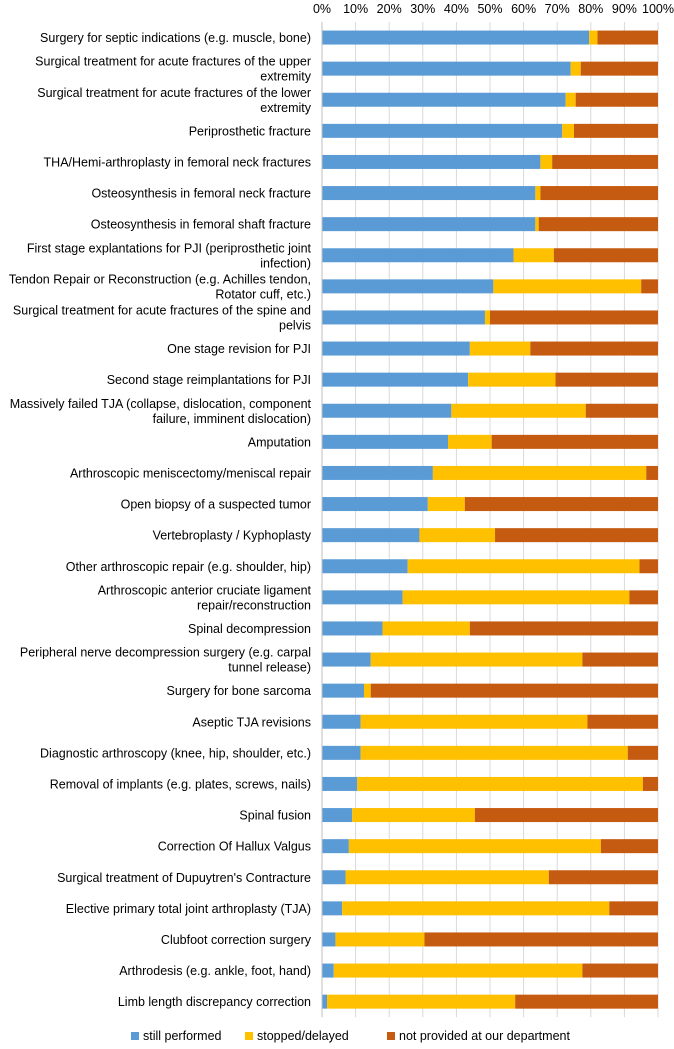 The width and height of the screenshot is (674, 1049). Describe the element at coordinates (232, 536) in the screenshot. I see `category-label: Vertebroplasty / Kyphoplasty` at that location.